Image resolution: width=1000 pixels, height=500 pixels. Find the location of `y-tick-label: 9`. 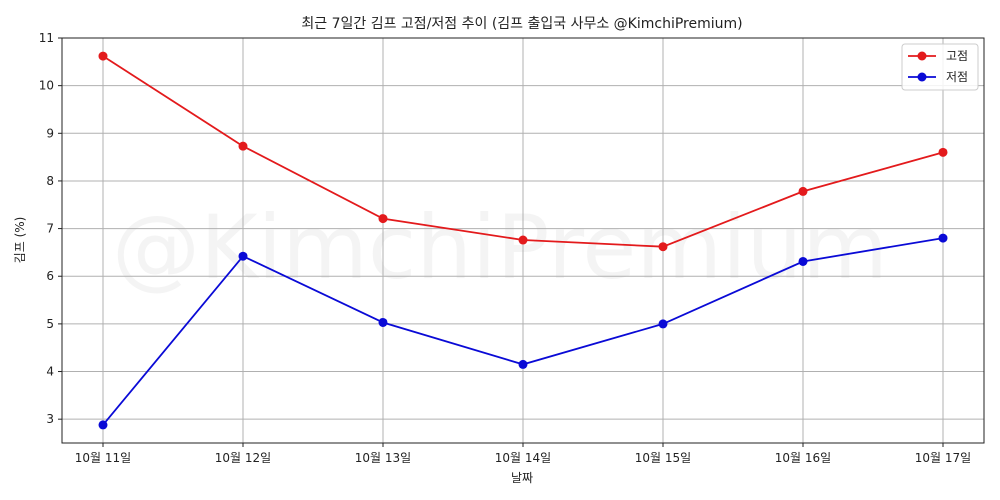

y-tick-label: 9 is located at coordinates (50, 133).